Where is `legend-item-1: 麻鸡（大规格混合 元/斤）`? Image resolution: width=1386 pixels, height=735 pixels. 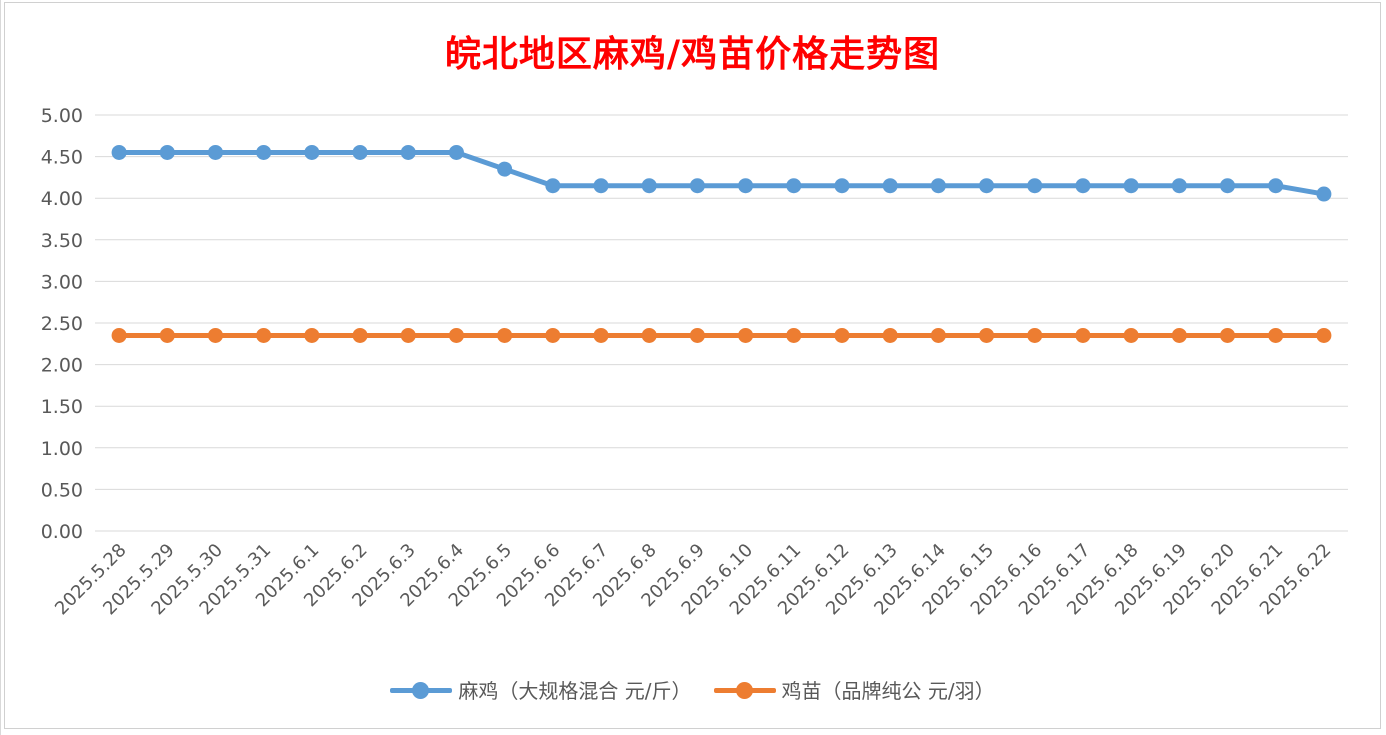
legend-item-1: 麻鸡（大规格混合 元/斤） is located at coordinates (541, 689).